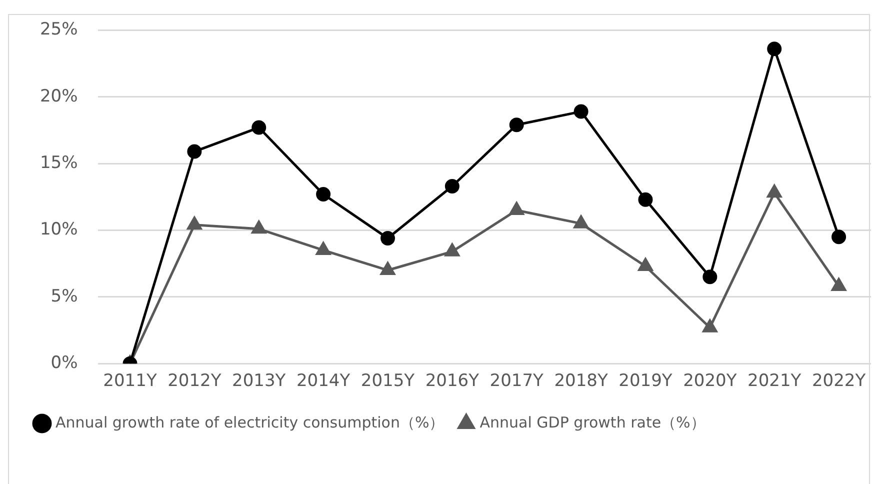  Describe the element at coordinates (59, 96) in the screenshot. I see `y-tick-label: 20%` at that location.